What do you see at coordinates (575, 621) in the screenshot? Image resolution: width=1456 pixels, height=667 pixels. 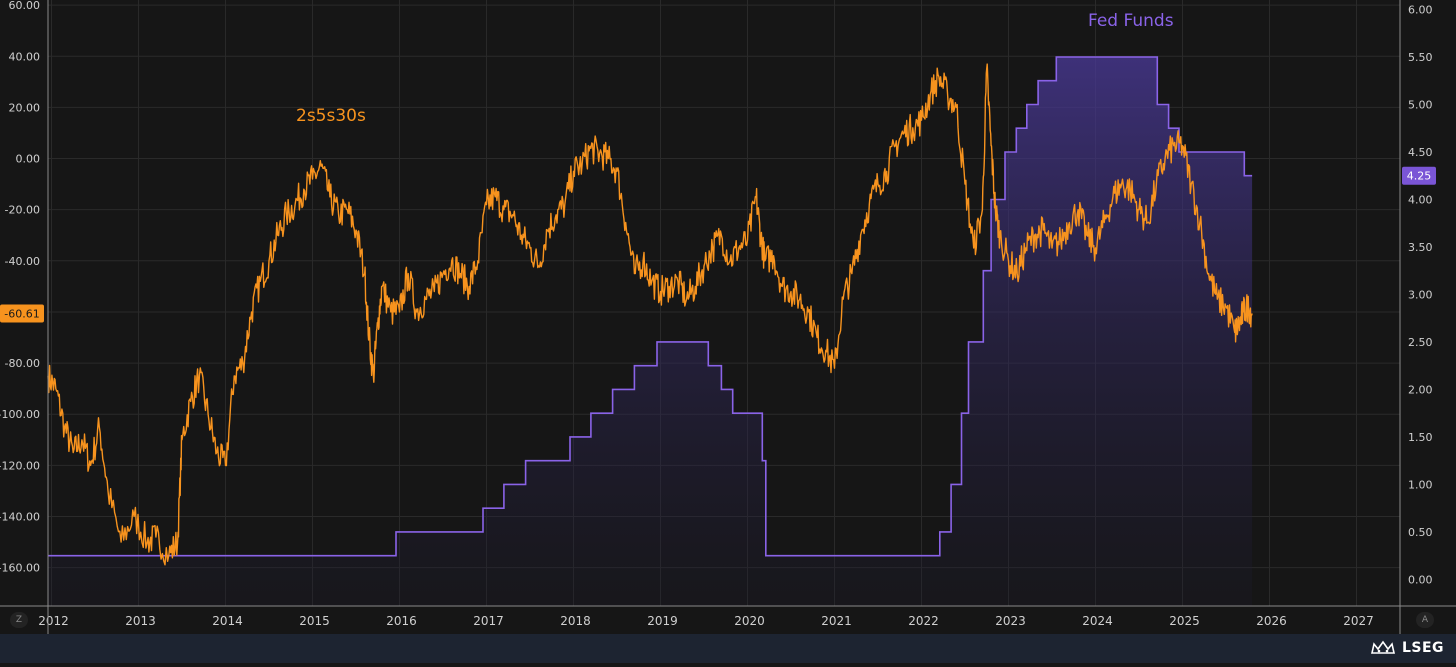 I see `x-tick-label: 2018` at bounding box center [575, 621].